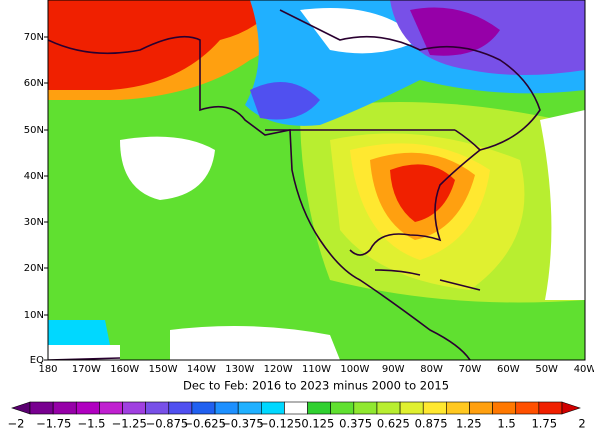 The height and width of the screenshot is (440, 594). Describe the element at coordinates (469, 424) in the screenshot. I see `colorbar-label: 1.25` at that location.